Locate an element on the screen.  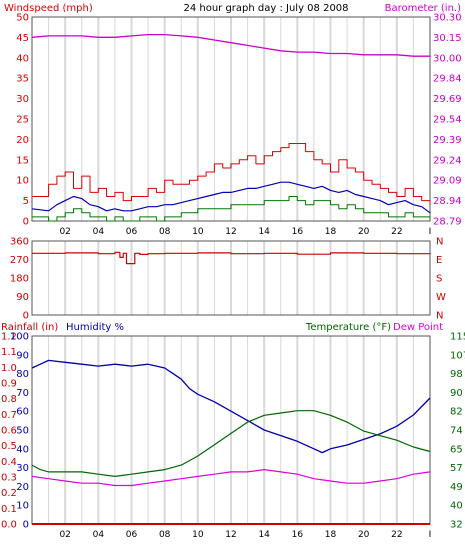
compass-y-tick-label: W is located at coordinates (441, 297).